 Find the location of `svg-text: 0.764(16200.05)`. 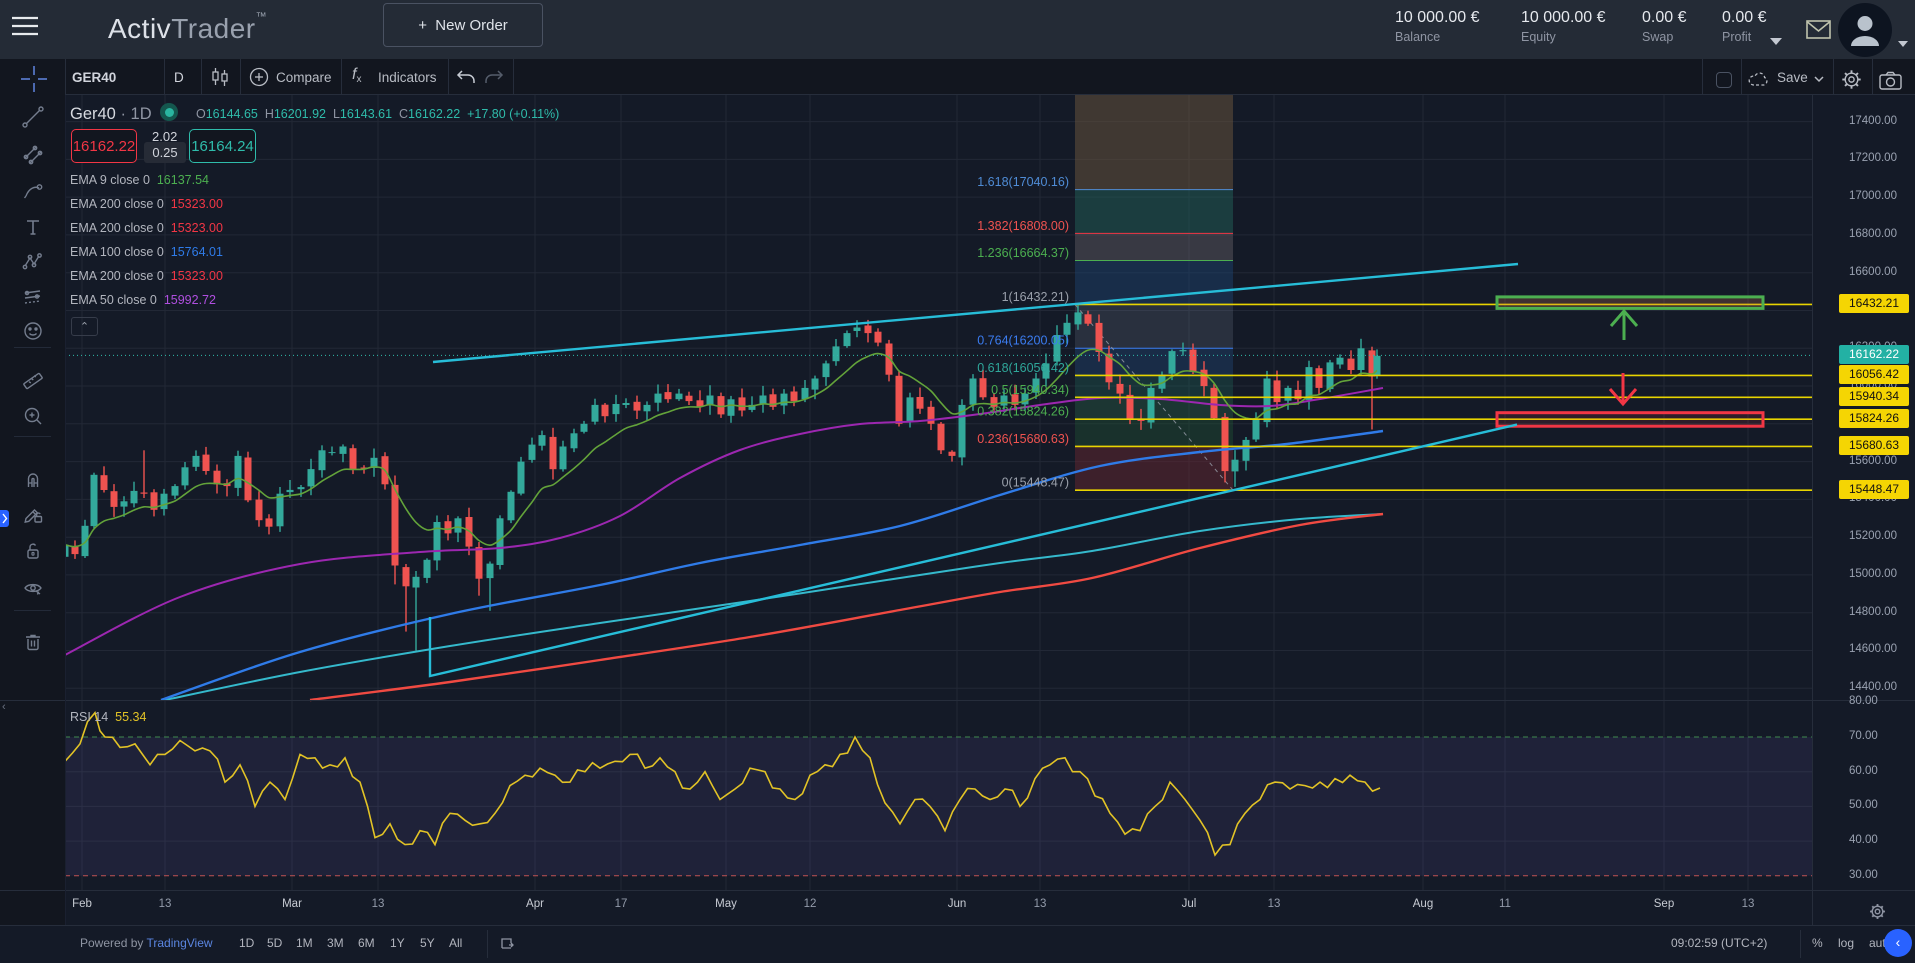

svg-text: 0.764(16200.05) is located at coordinates (1023, 341).